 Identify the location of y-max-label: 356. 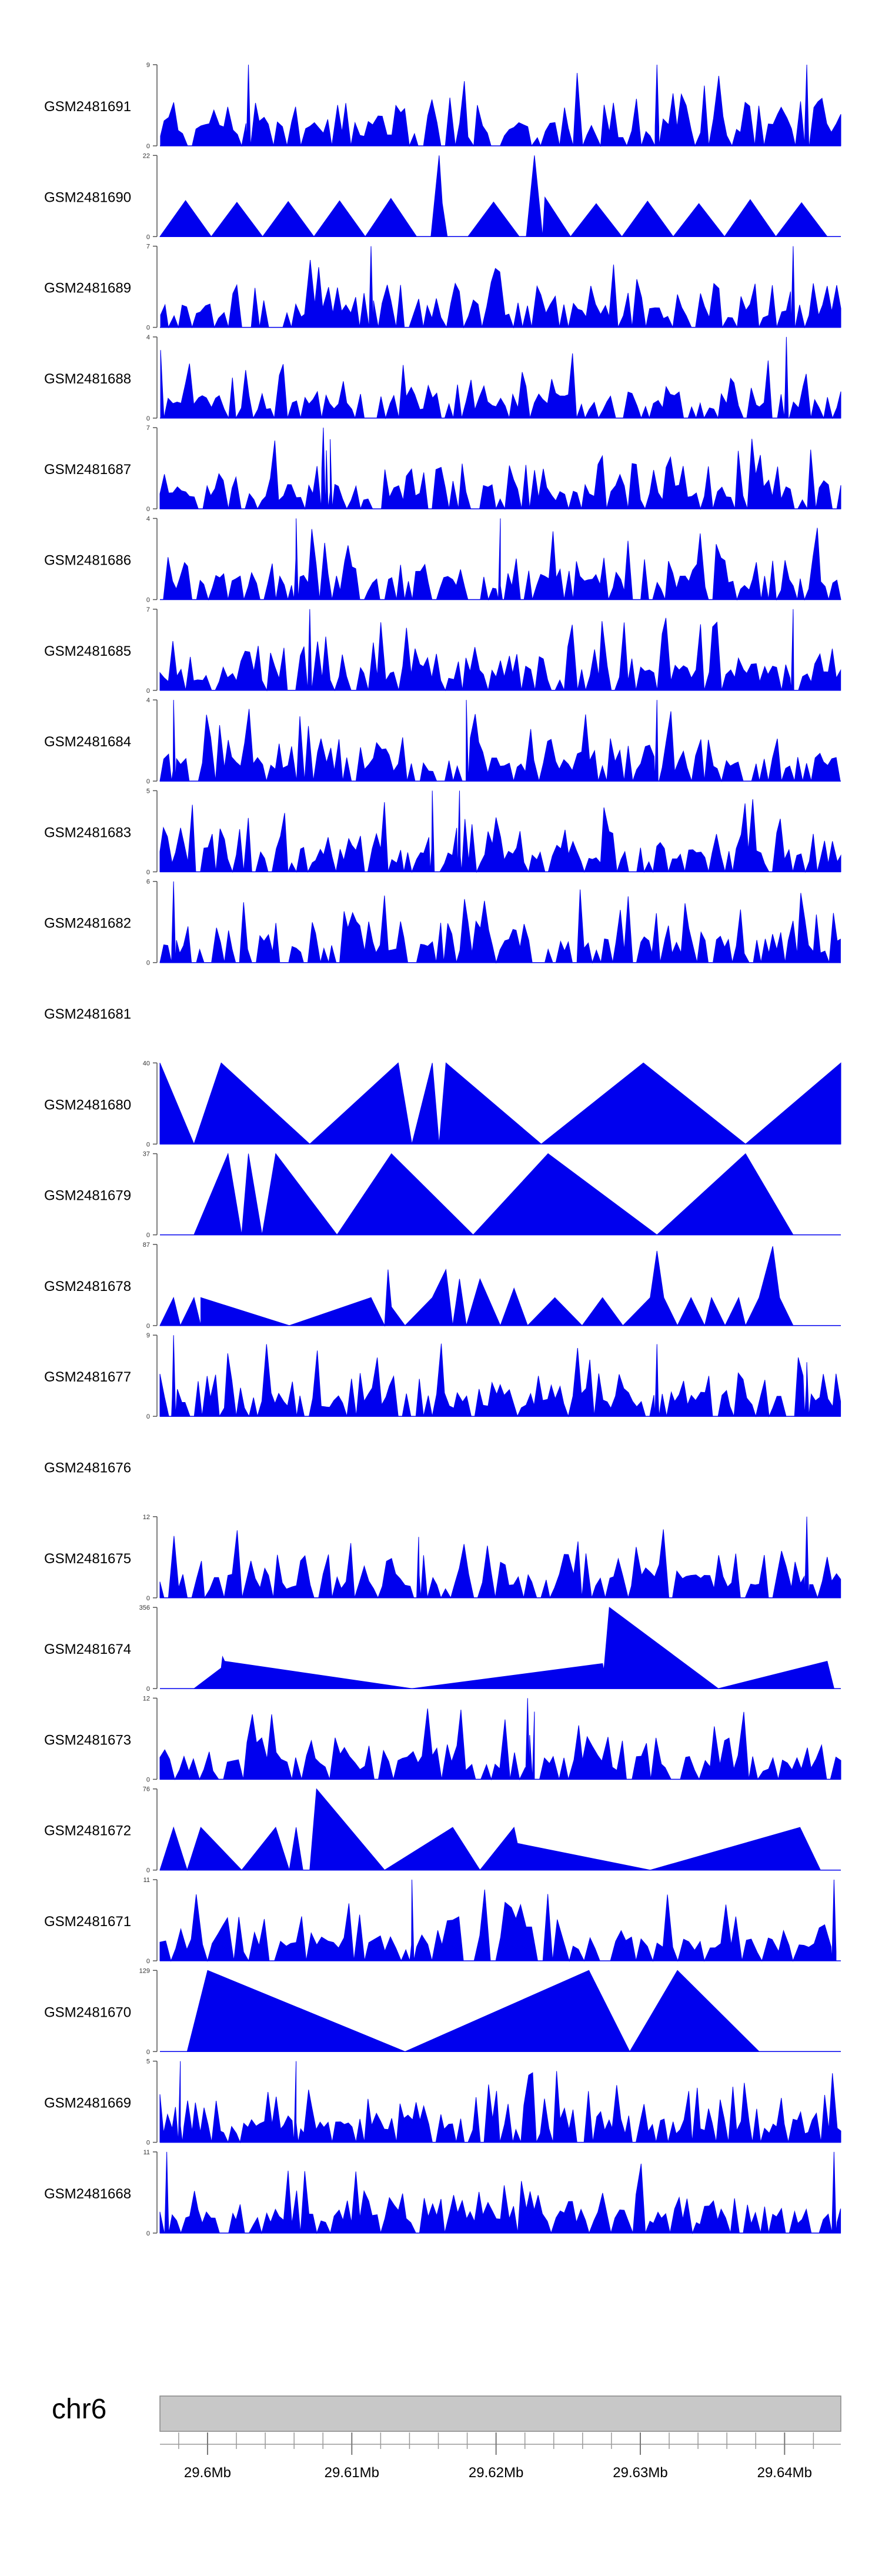
(144, 1607).